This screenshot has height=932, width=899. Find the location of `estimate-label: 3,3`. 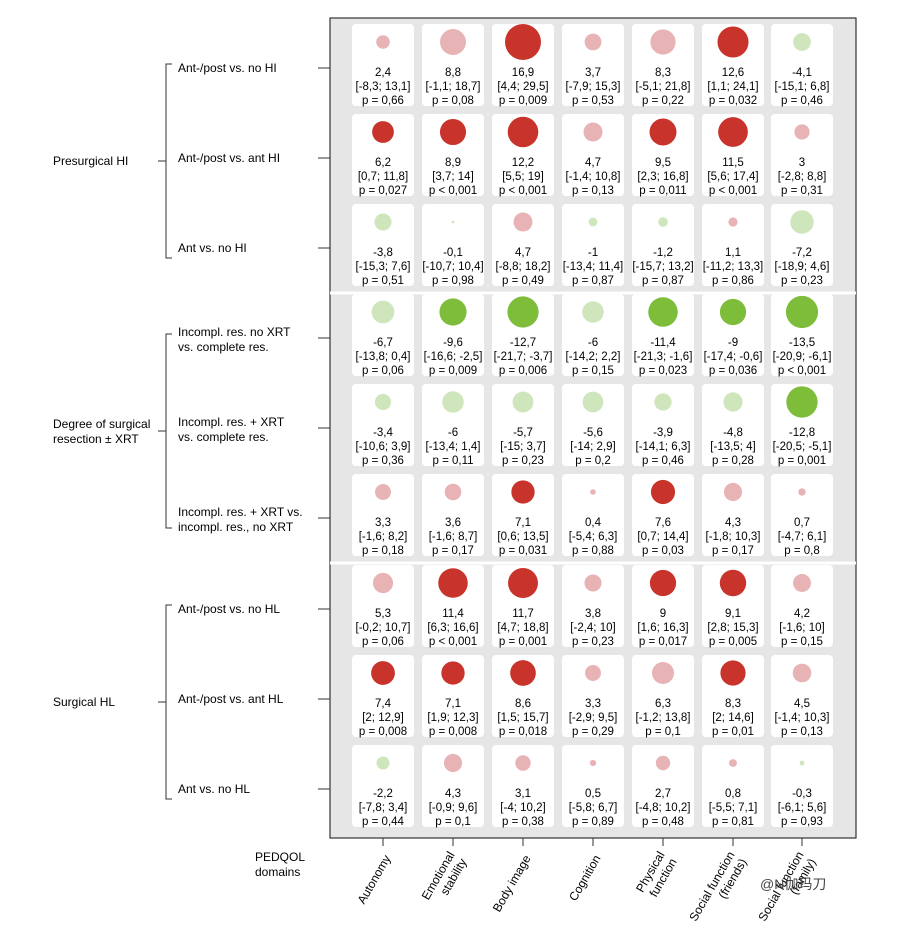

estimate-label: 3,3 is located at coordinates (383, 523).